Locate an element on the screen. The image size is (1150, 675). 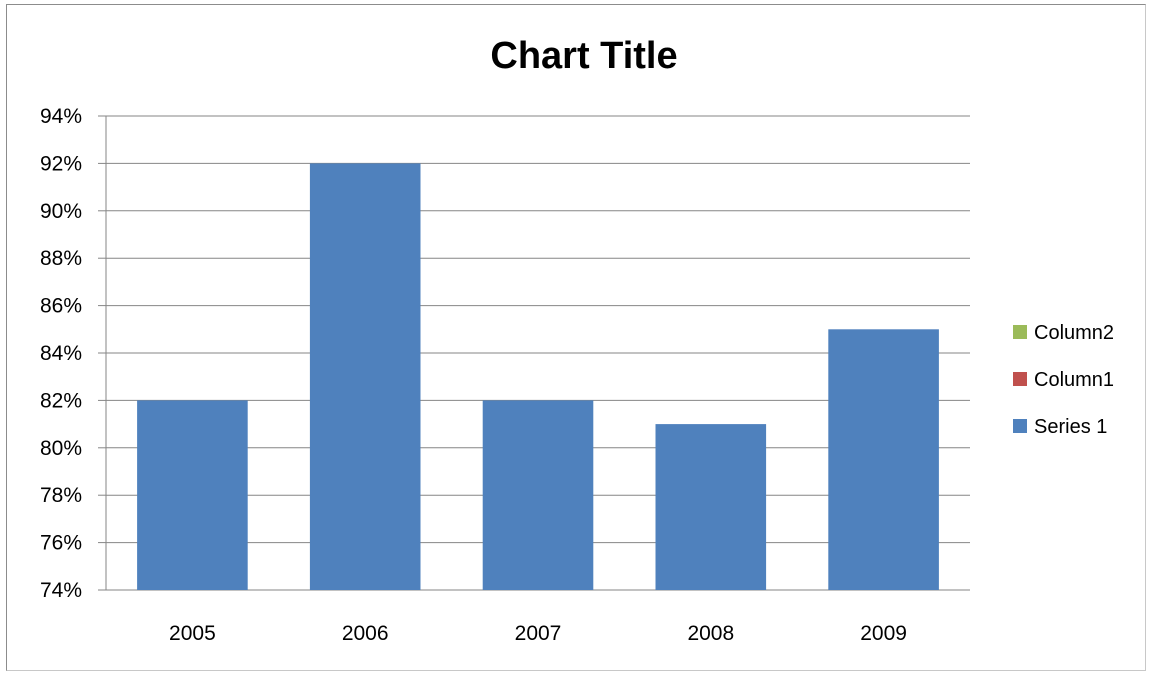
chart-title: Chart Title is located at coordinates (583, 56).